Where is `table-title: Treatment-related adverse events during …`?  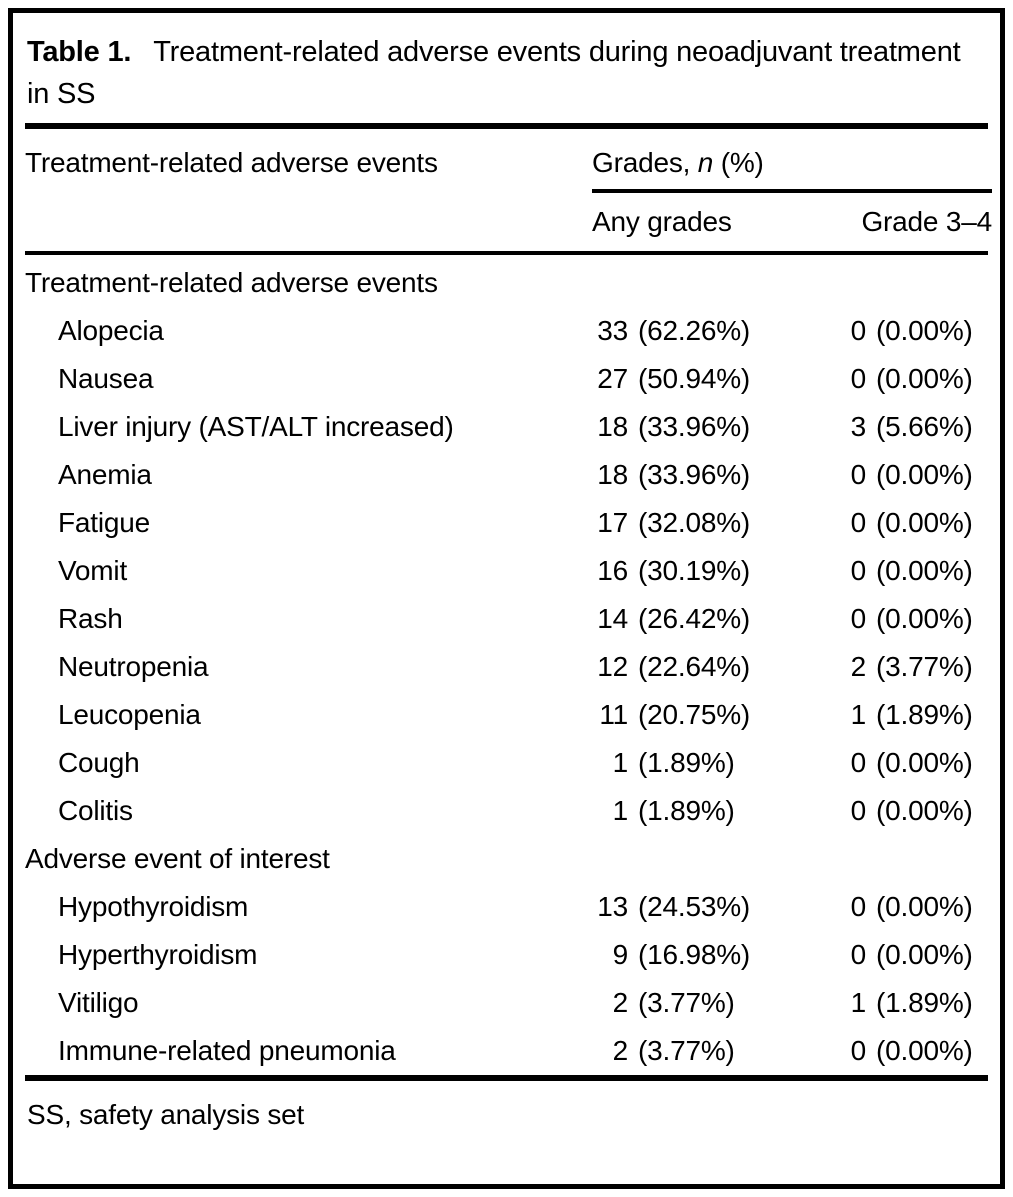 table-title: Treatment-related adverse events during … is located at coordinates (494, 73).